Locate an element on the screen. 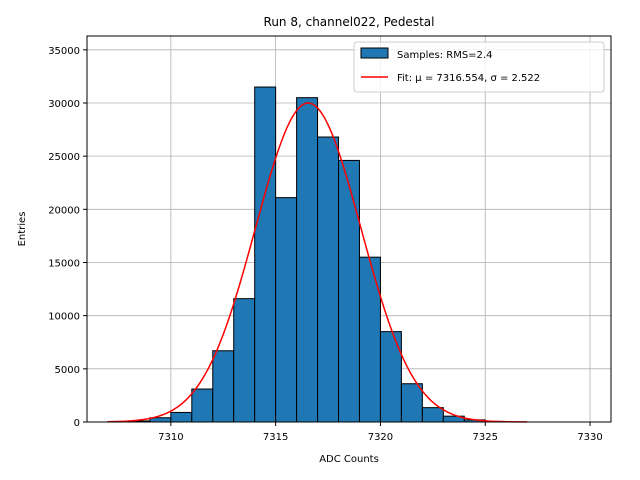 This screenshot has width=640, height=480. x-tick-label: 7330 is located at coordinates (589, 437).